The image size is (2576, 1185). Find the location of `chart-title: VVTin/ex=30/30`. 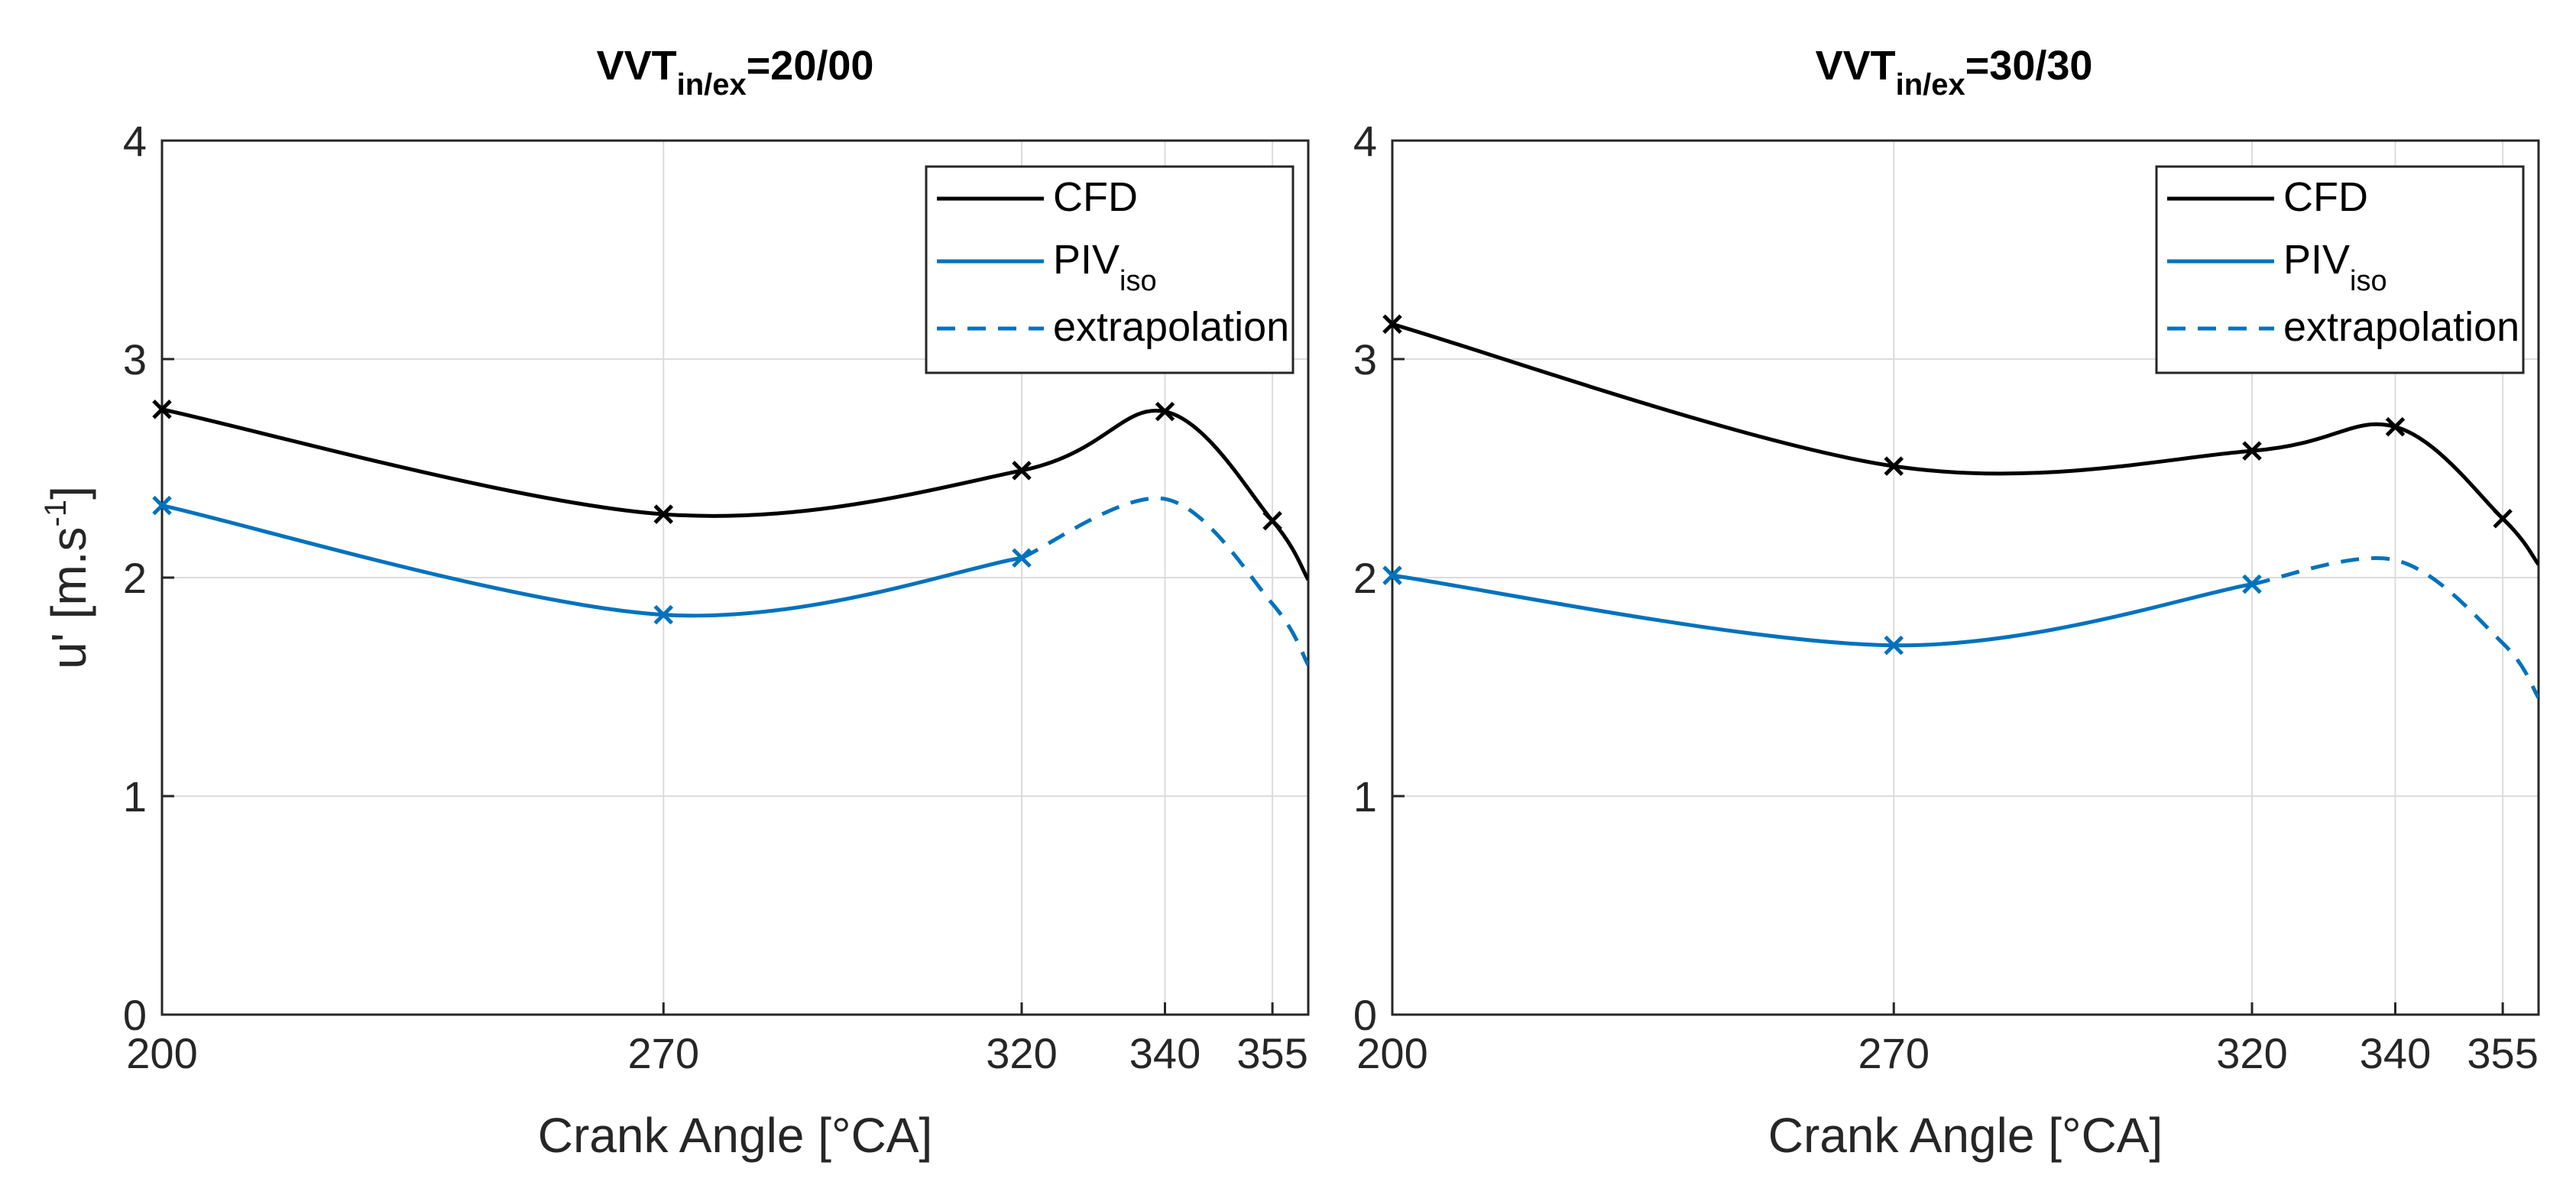

chart-title: VVTin/ex=30/30 is located at coordinates (1955, 72).